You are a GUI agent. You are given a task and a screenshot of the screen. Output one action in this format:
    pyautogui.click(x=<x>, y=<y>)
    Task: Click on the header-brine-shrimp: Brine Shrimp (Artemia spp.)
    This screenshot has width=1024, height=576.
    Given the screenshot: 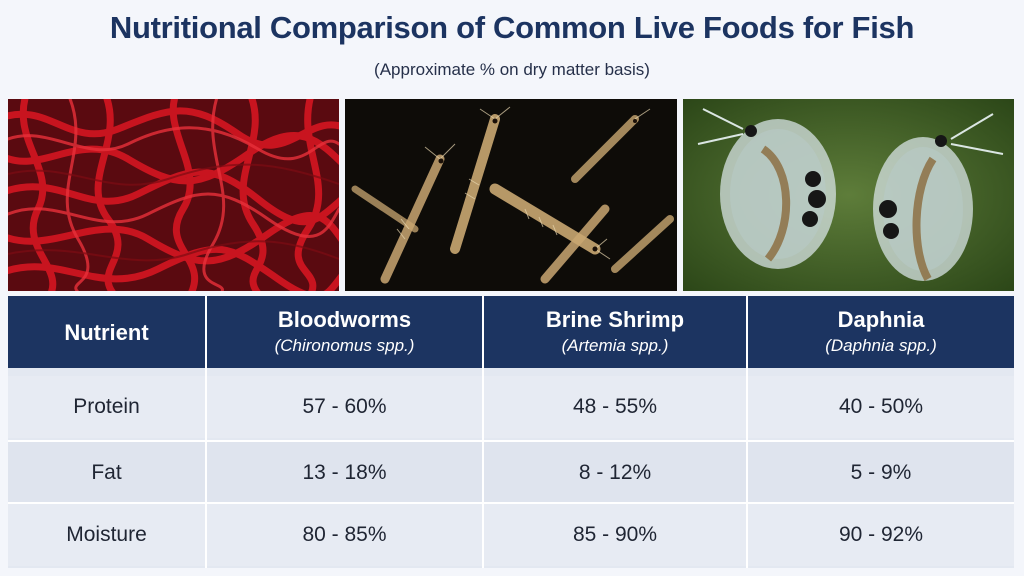 What is the action you would take?
    pyautogui.click(x=615, y=332)
    